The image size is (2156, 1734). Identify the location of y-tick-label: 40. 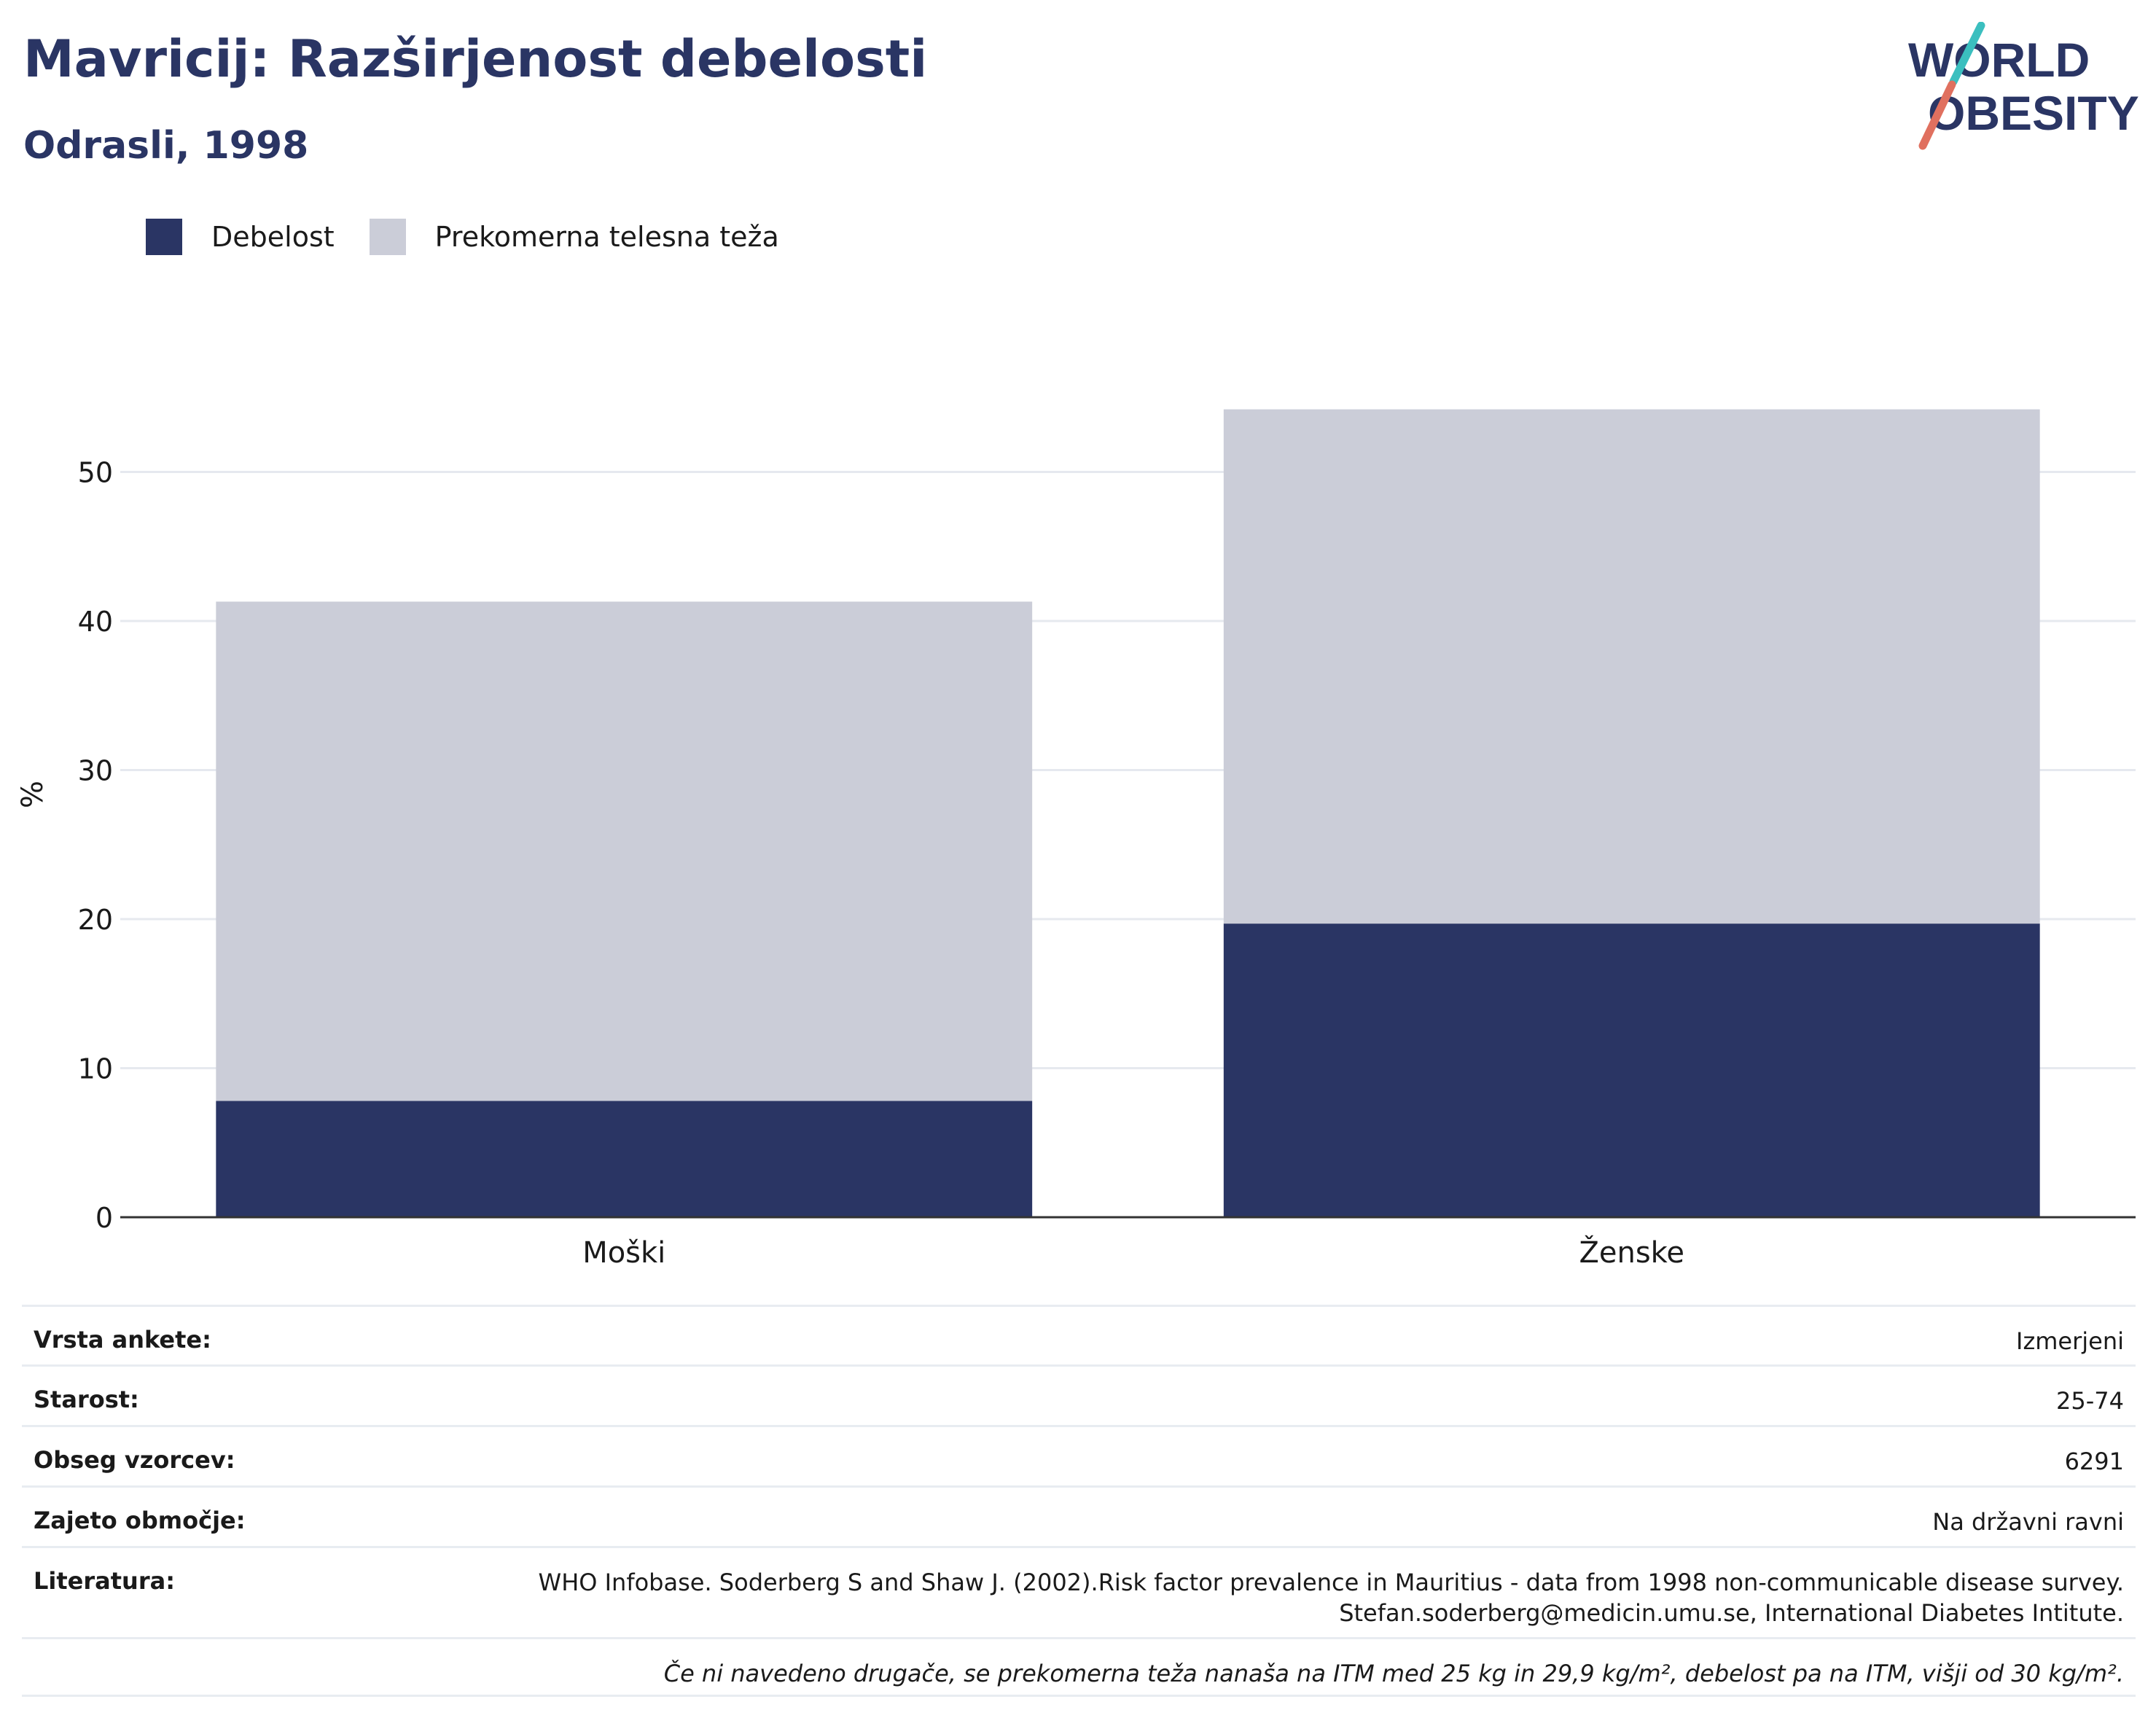
(96, 622).